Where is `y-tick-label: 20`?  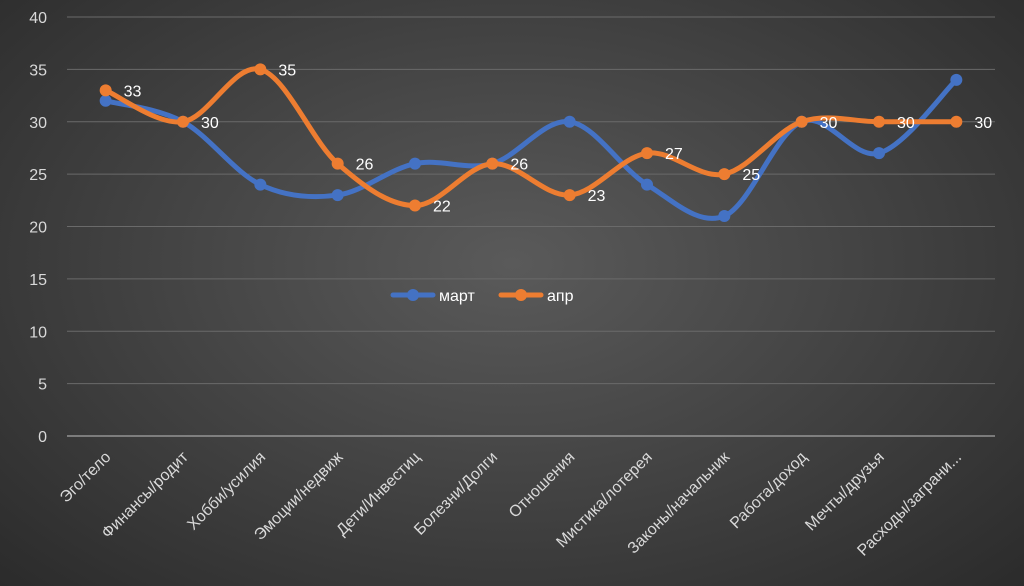 y-tick-label: 20 is located at coordinates (38, 228).